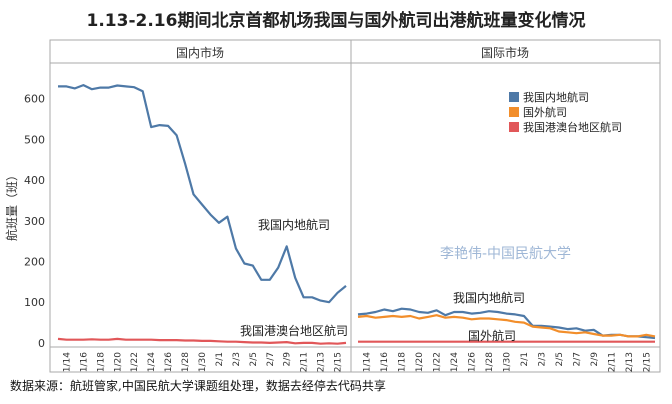 This screenshot has width=672, height=404. What do you see at coordinates (200, 52) in the screenshot?
I see `panel-title-domestic: 国内市场` at bounding box center [200, 52].